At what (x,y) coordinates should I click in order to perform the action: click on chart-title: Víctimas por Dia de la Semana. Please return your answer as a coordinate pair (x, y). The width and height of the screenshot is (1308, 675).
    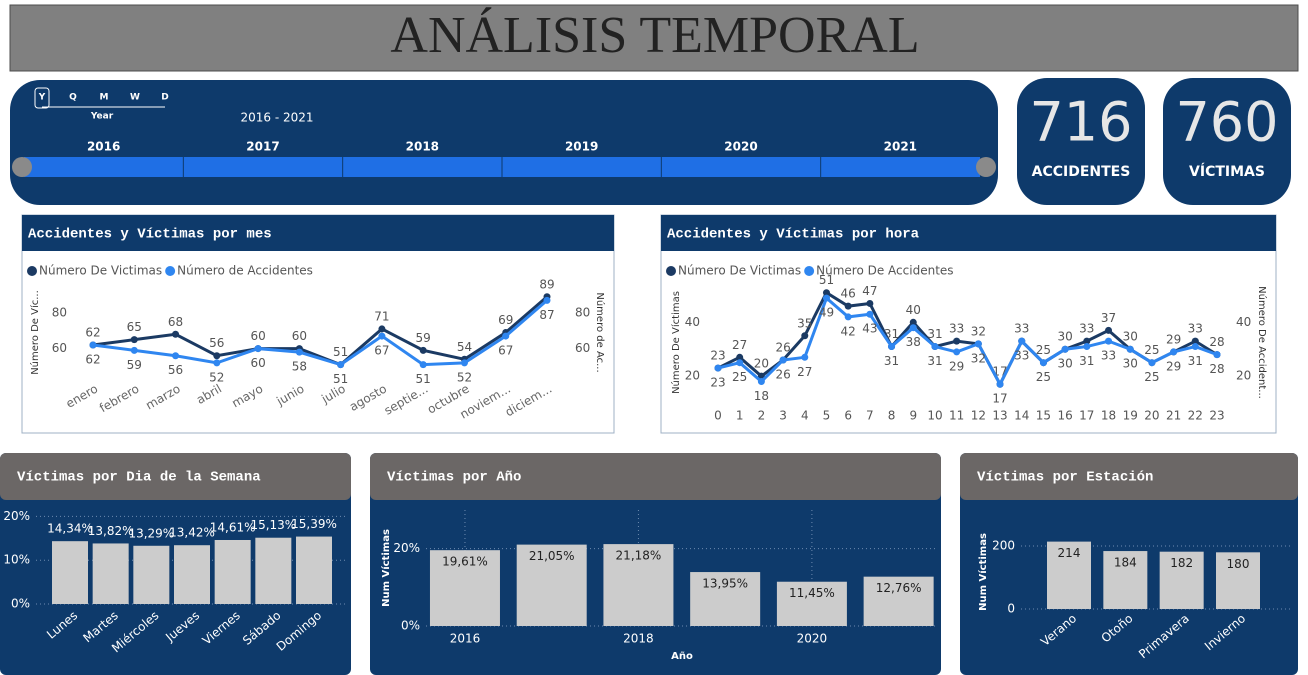
    Looking at the image, I should click on (139, 478).